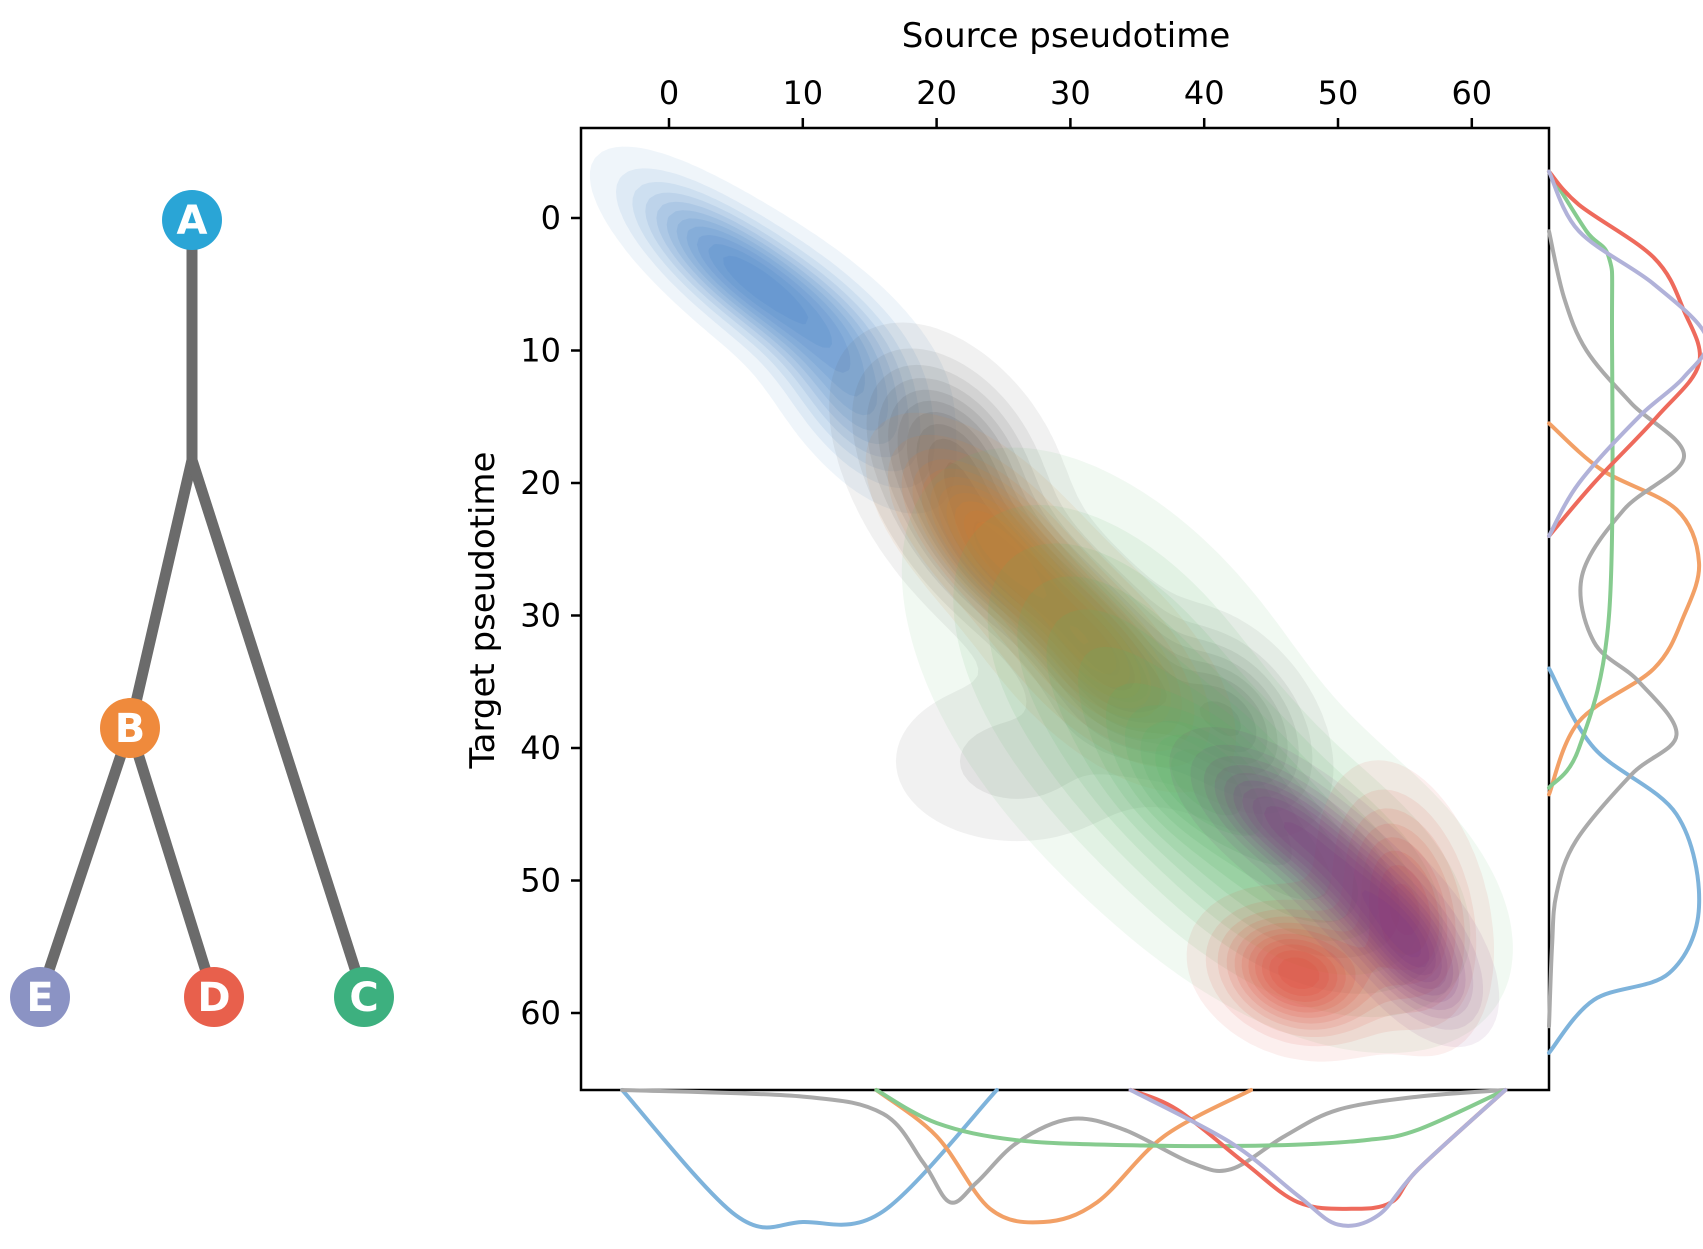  What do you see at coordinates (551, 218) in the screenshot?
I see `y-tick-label: 0` at bounding box center [551, 218].